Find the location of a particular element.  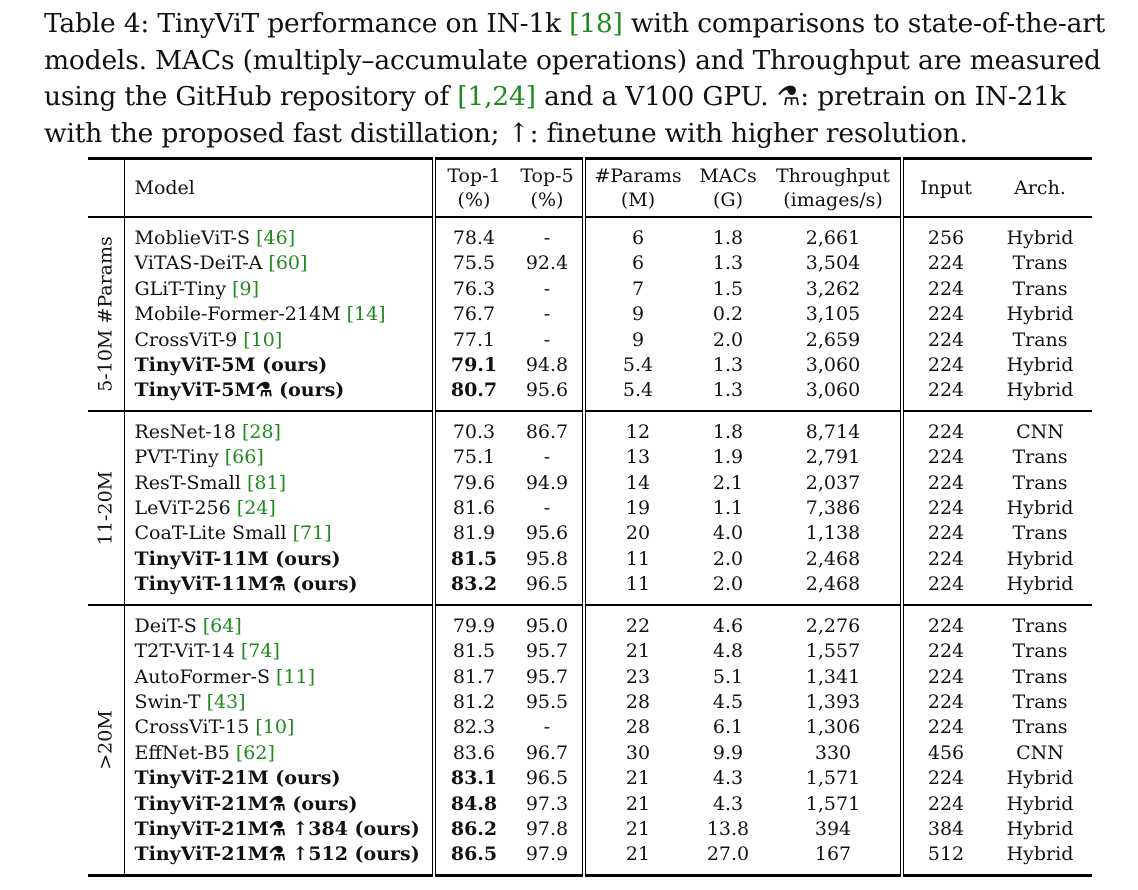

top1-cell: 81.5 is located at coordinates (472, 652).